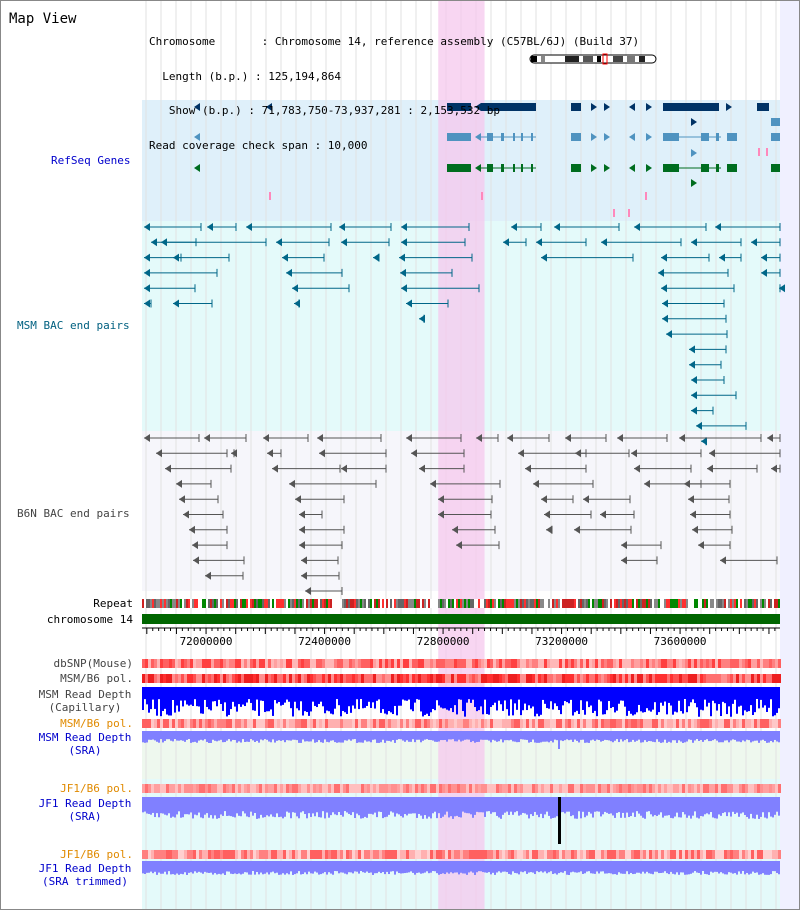 The height and width of the screenshot is (910, 800). I want to click on jf1-depth-sra-label: JF1 Read Depth, so click(85, 803).